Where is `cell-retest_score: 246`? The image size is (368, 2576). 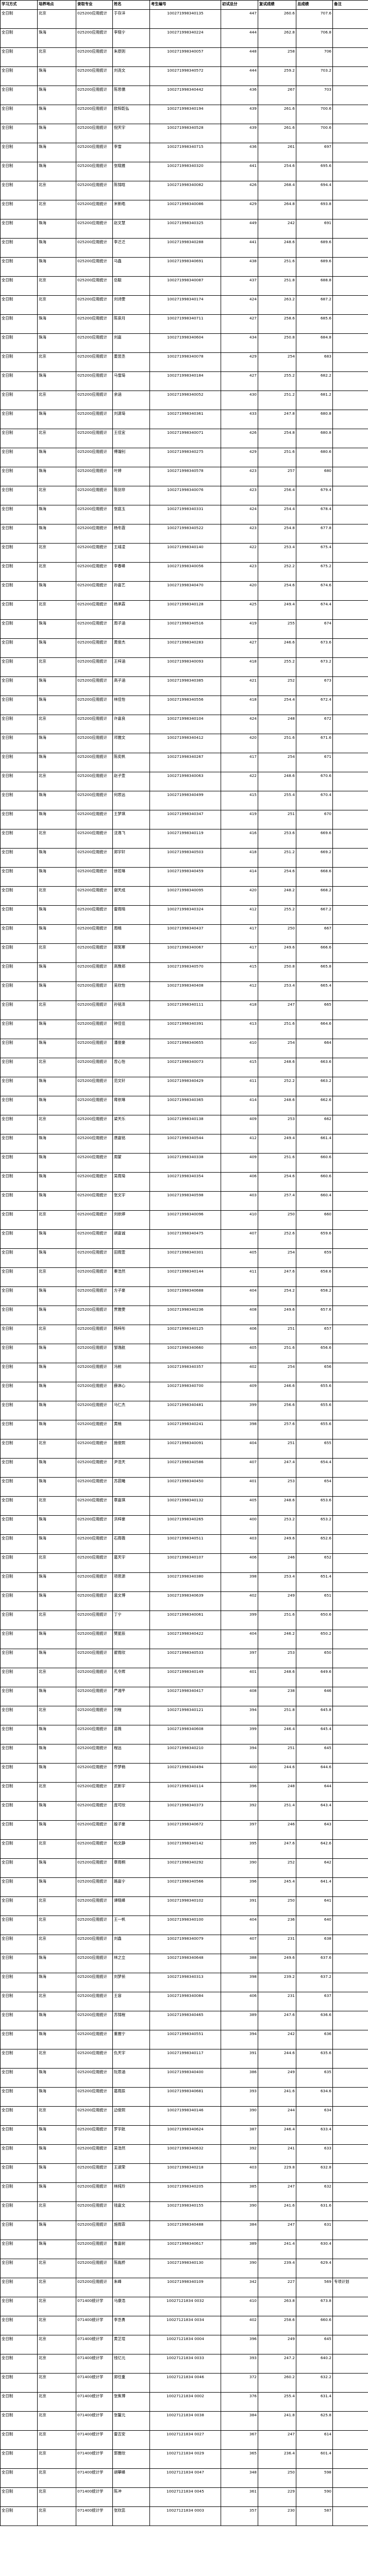 cell-retest_score: 246 is located at coordinates (277, 1563).